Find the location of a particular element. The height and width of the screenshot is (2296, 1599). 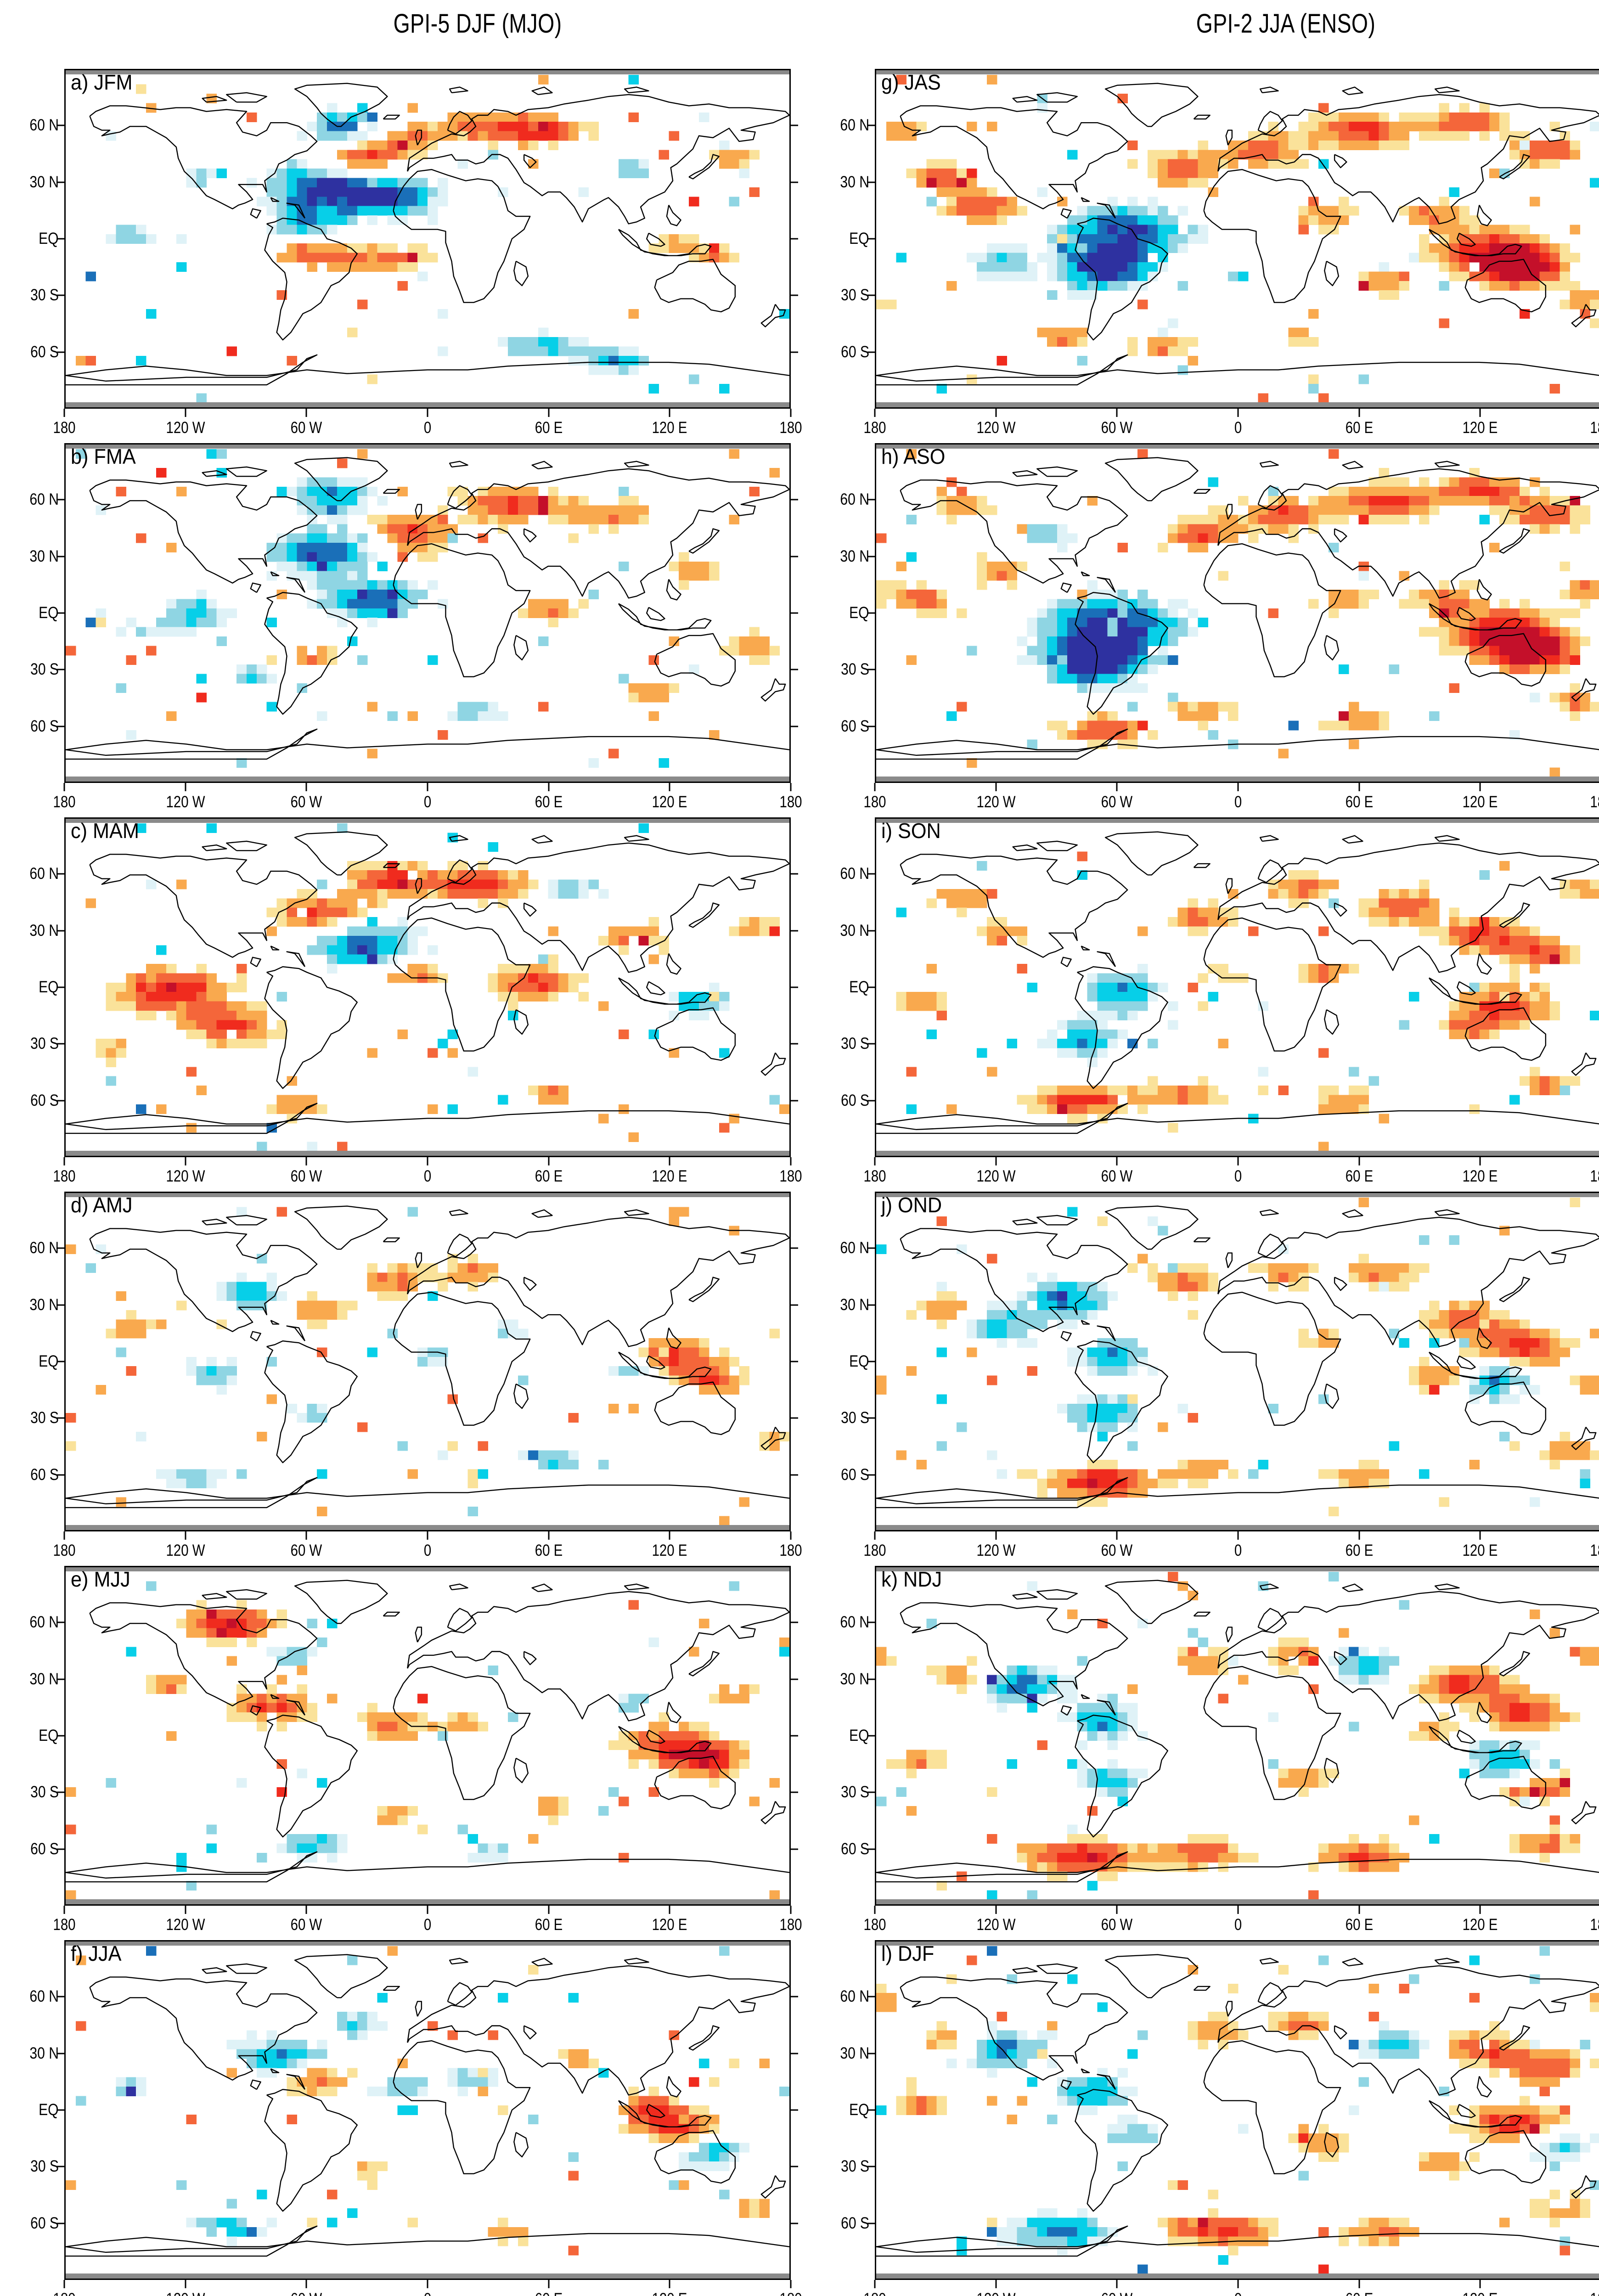

y-axis-label-e-1: 30 N is located at coordinates (44, 1679).